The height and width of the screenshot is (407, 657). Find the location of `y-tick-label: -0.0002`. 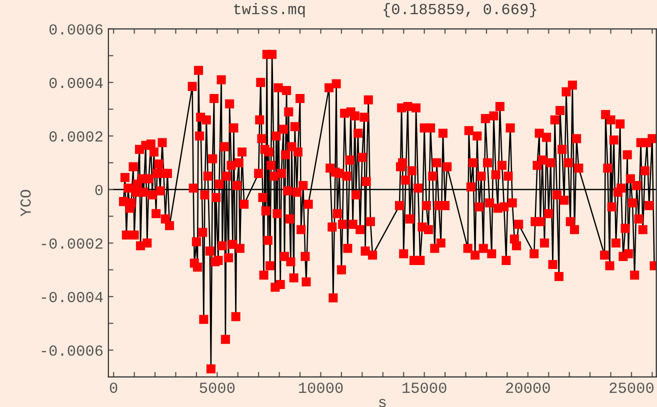

y-tick-label: -0.0002 is located at coordinates (72, 243).